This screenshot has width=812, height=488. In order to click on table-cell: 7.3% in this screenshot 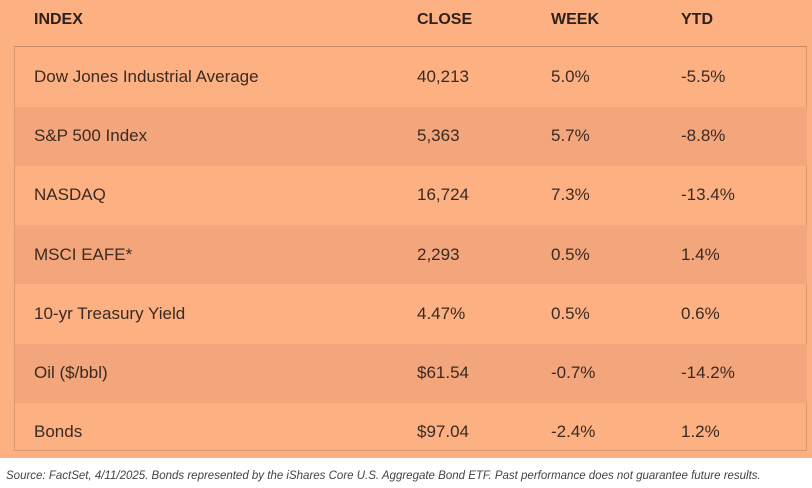, I will do `click(570, 195)`.